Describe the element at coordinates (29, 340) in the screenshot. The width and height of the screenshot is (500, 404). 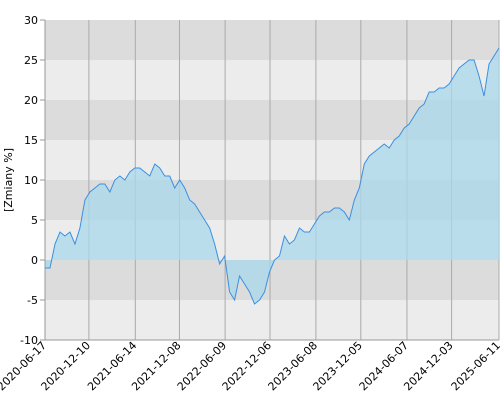
I see `y-tick-label: -10` at that location.